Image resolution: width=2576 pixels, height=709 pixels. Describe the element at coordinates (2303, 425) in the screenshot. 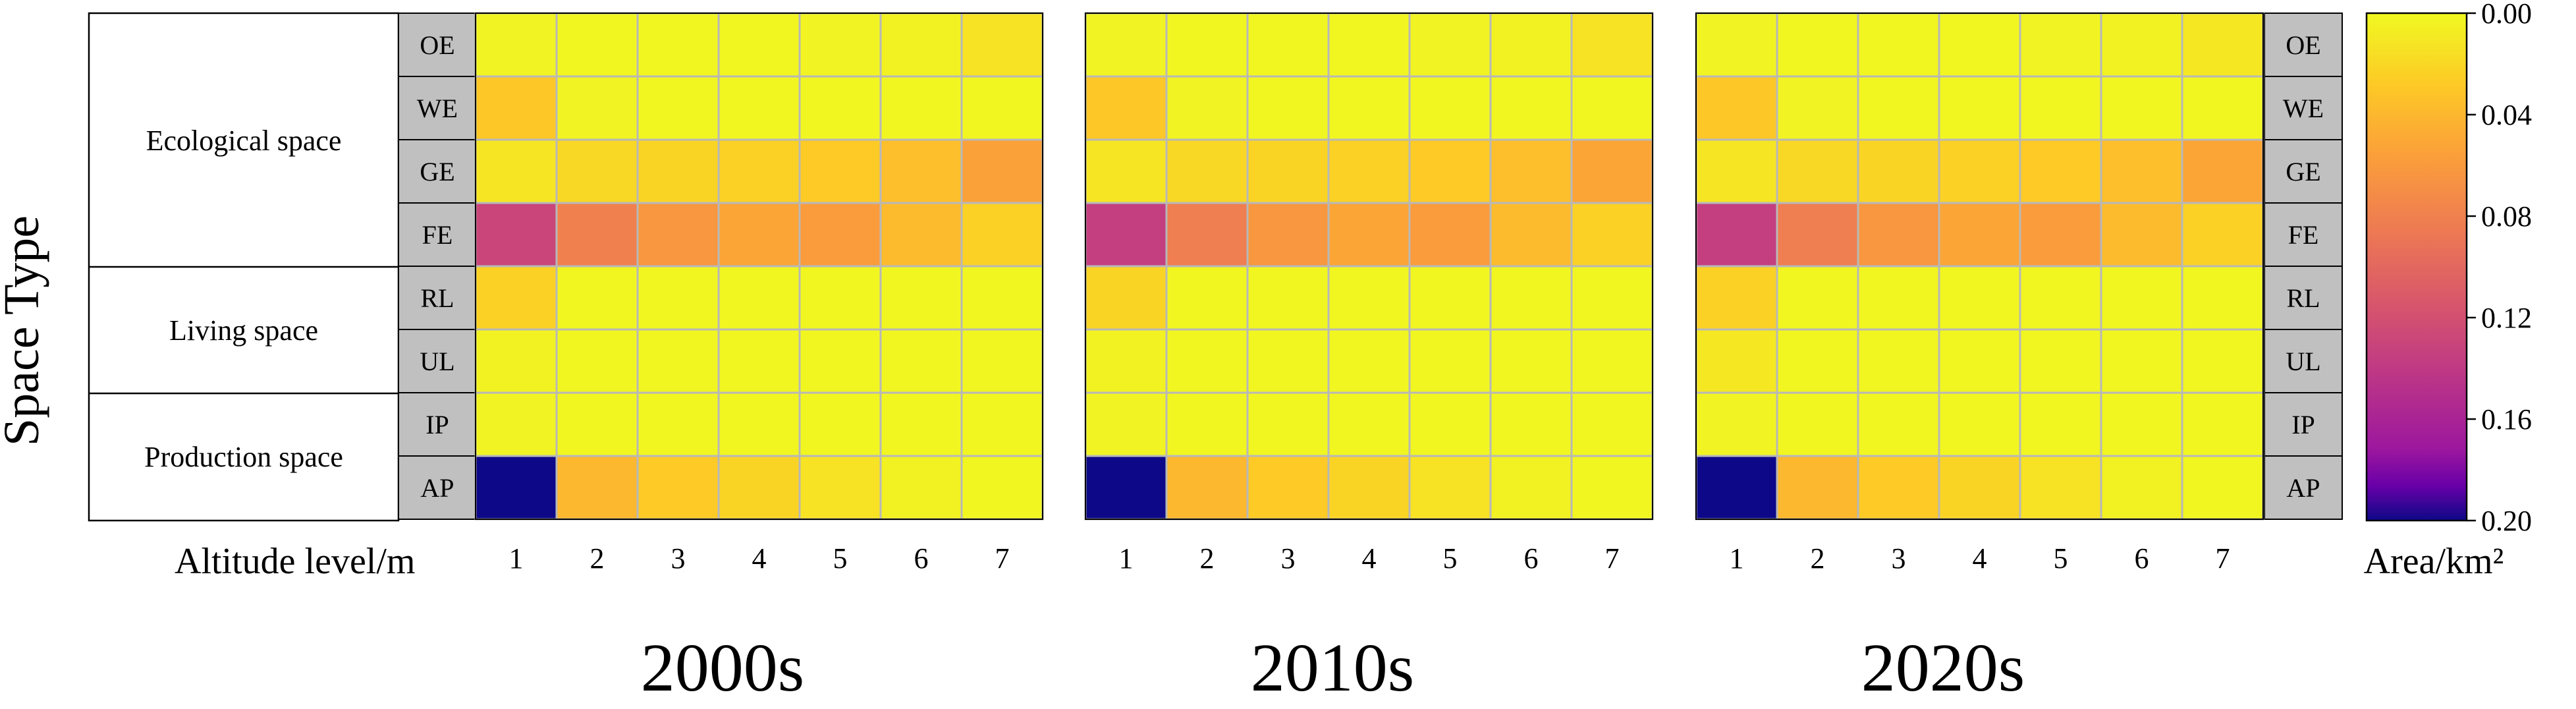

I see `row-label: IP` at that location.